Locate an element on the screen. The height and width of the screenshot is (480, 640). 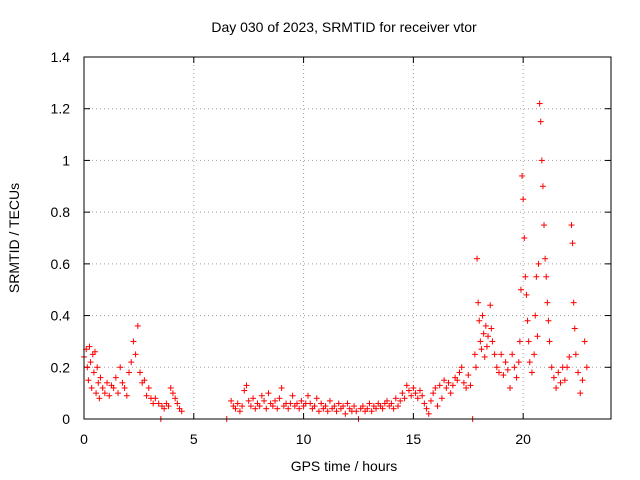
y-tick-label: 1.4 is located at coordinates (61, 57).